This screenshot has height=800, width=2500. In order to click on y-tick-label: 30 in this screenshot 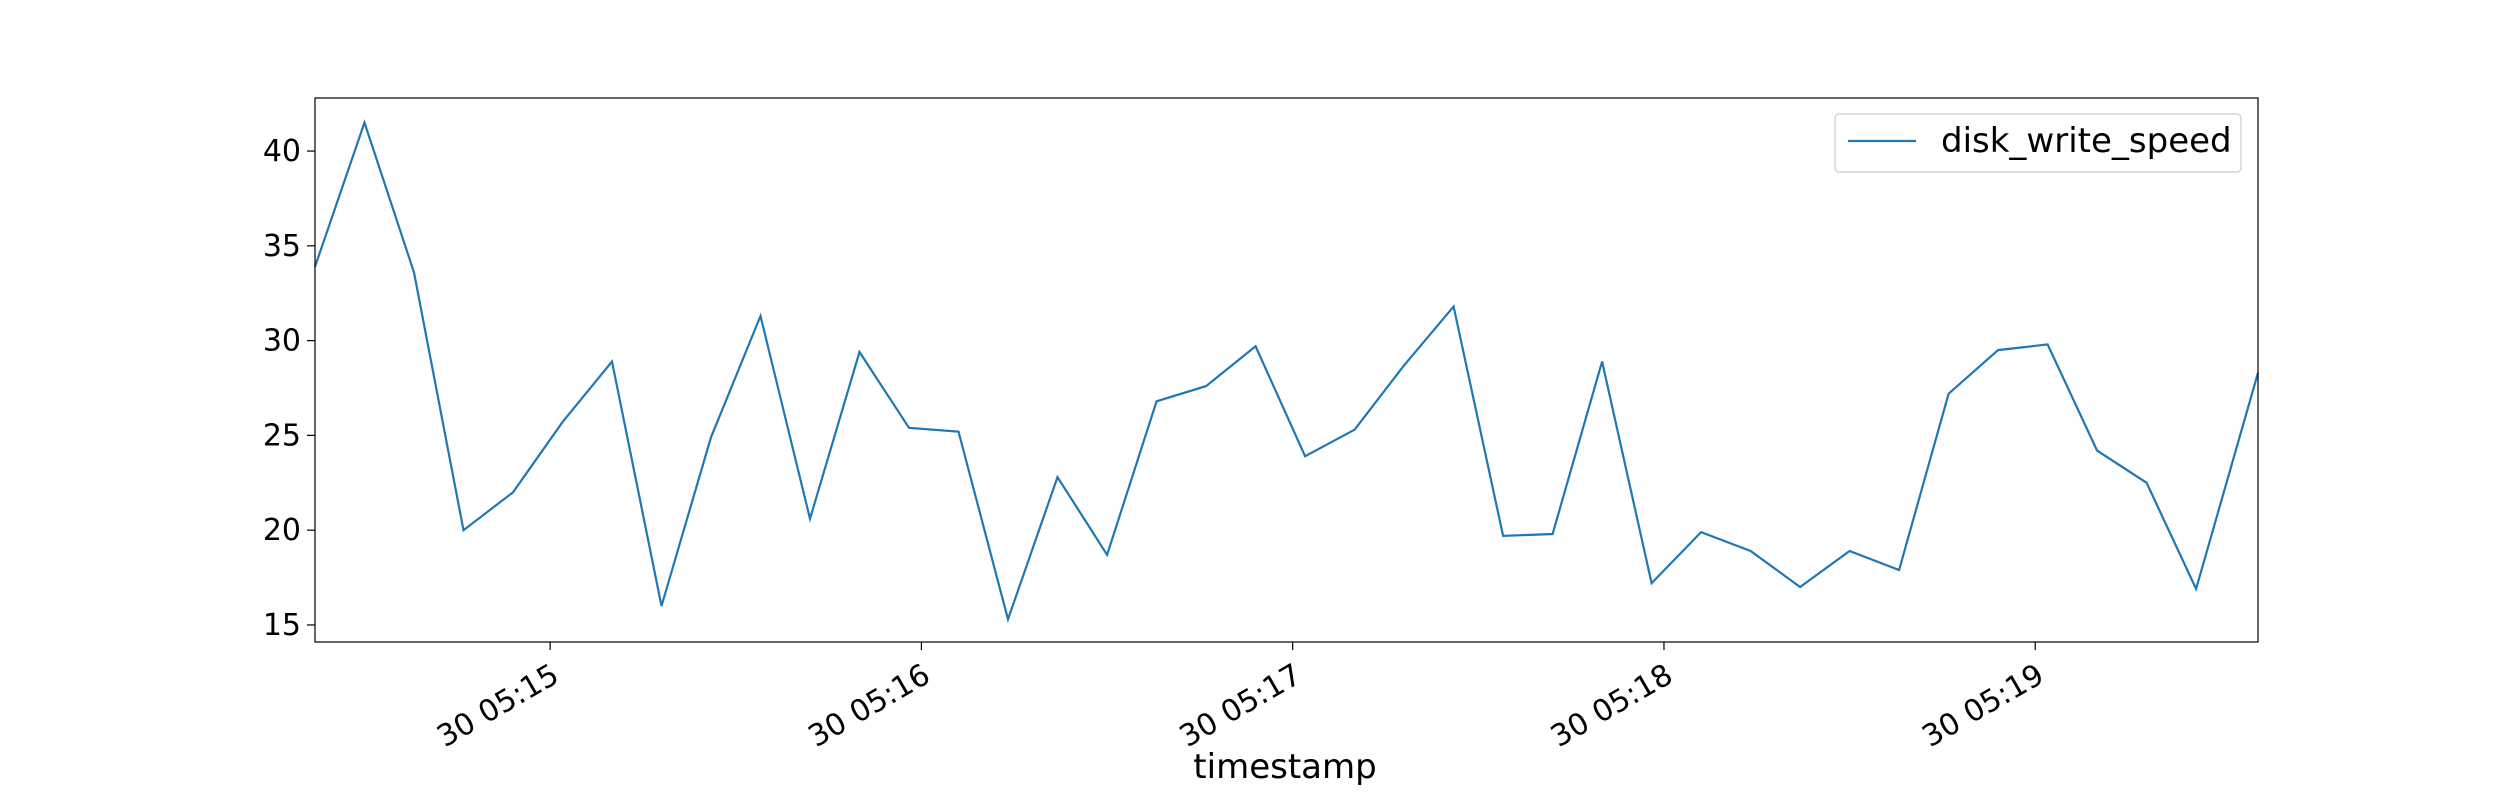, I will do `click(282, 341)`.